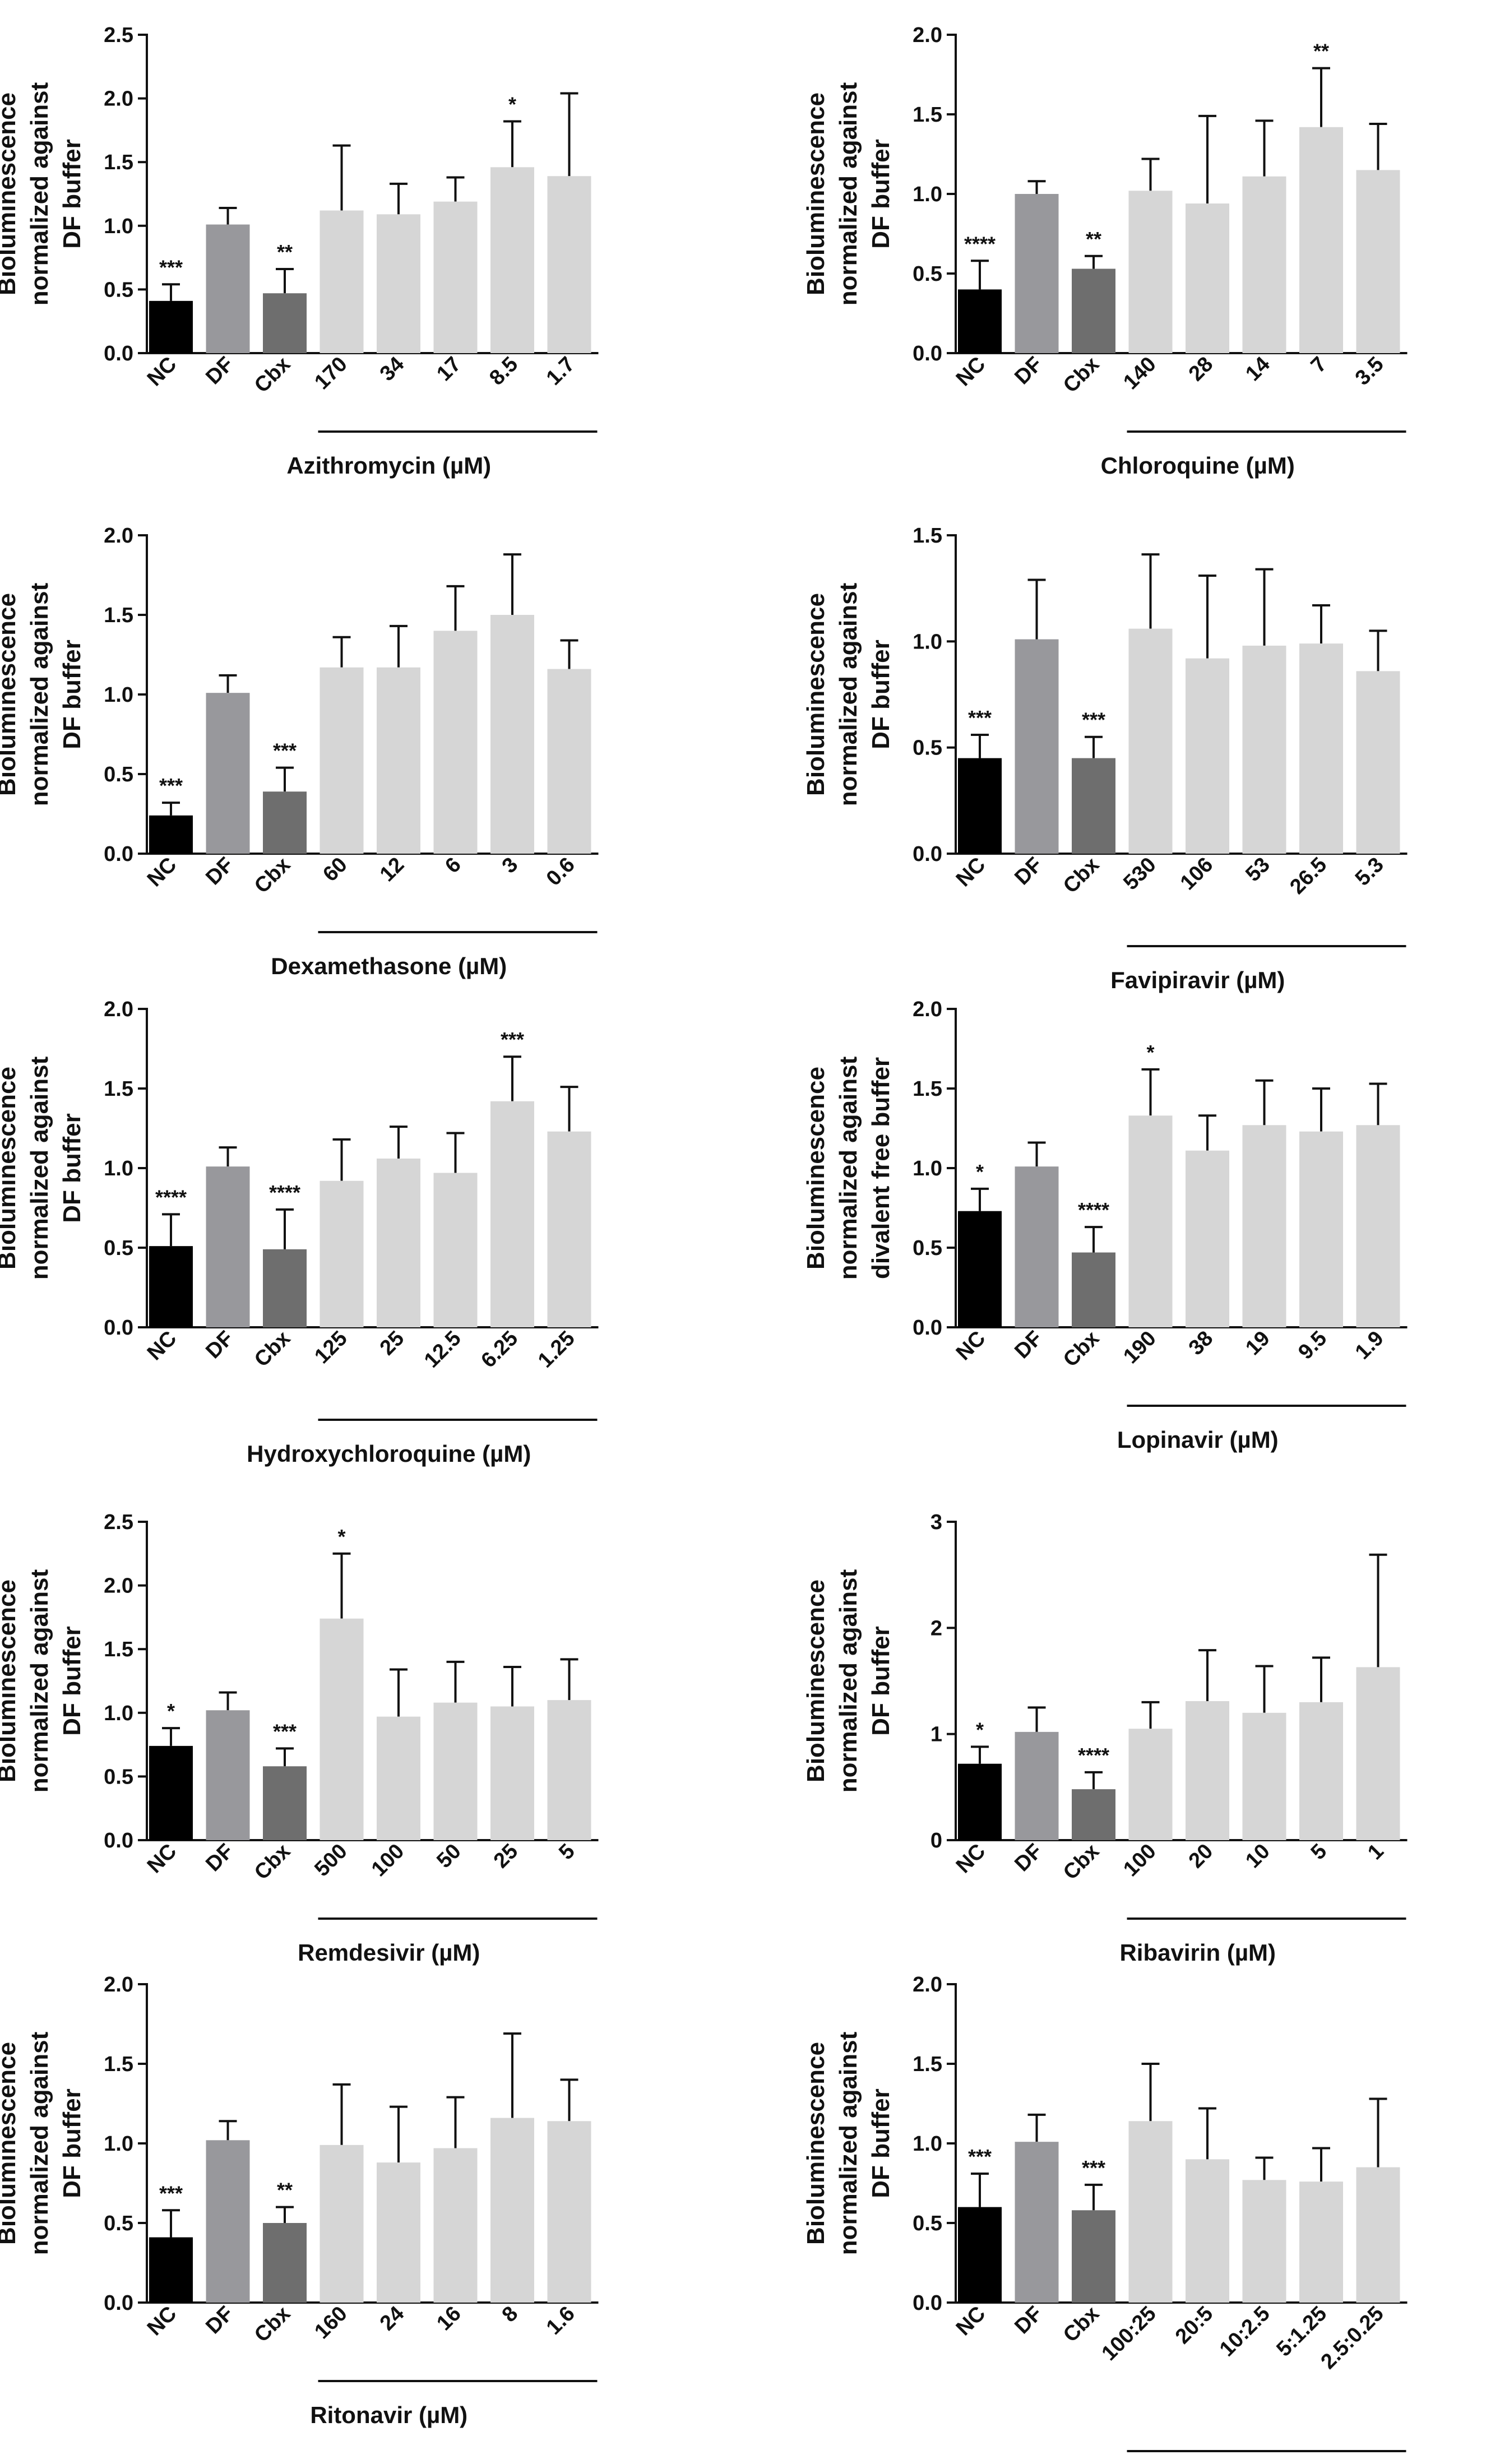 The height and width of the screenshot is (2464, 1500). I want to click on bar-100:25, so click(1150, 2212).